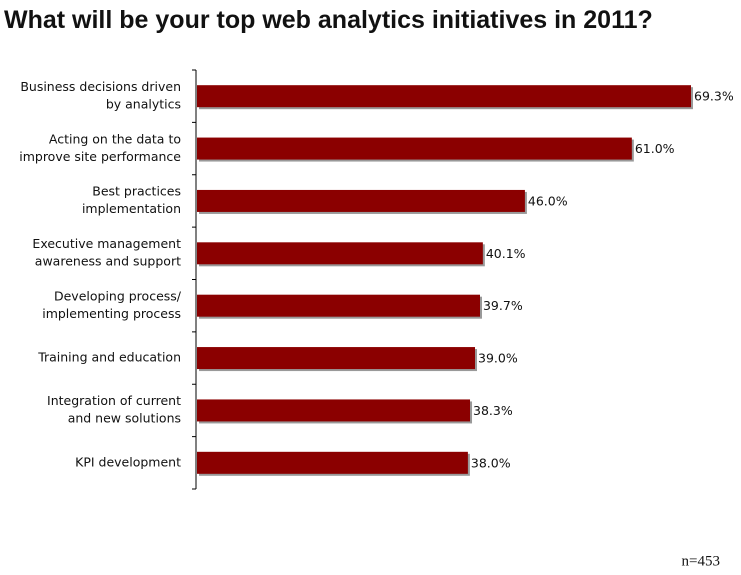  I want to click on category-label: Training and education, so click(109, 357).